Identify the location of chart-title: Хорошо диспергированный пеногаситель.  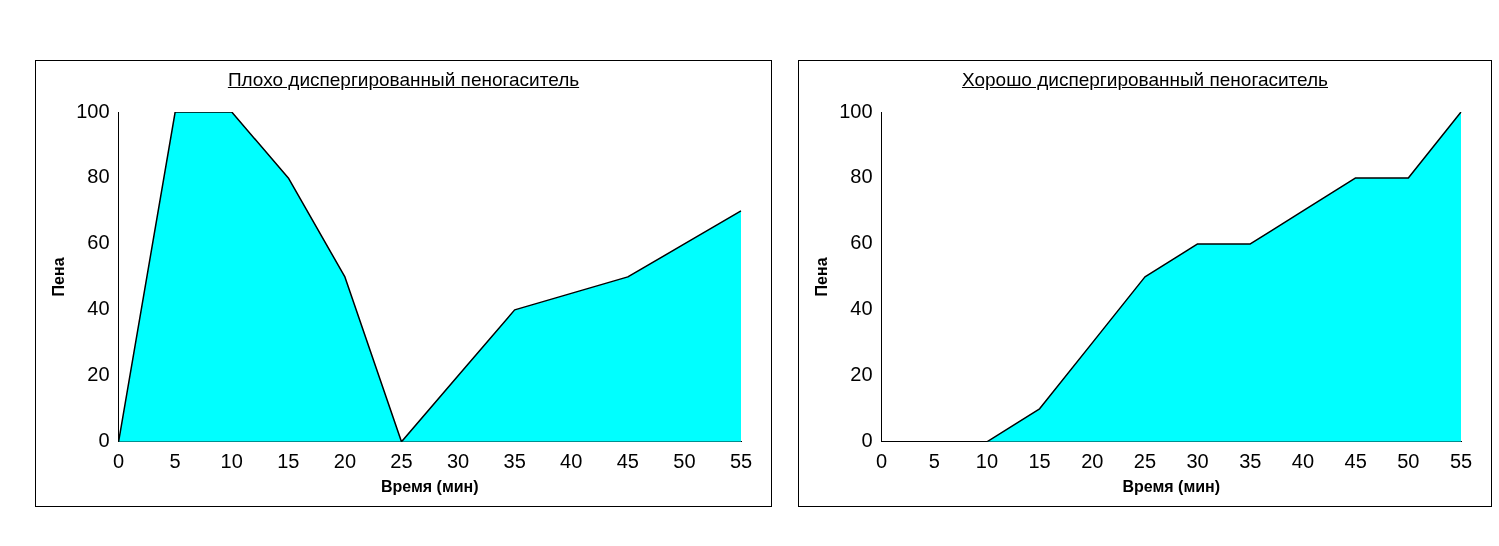
(1144, 80).